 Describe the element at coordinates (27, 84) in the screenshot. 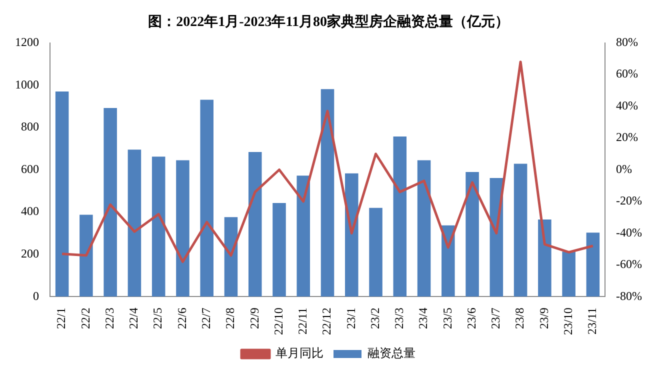

I see `y-tick-label: 1000` at that location.